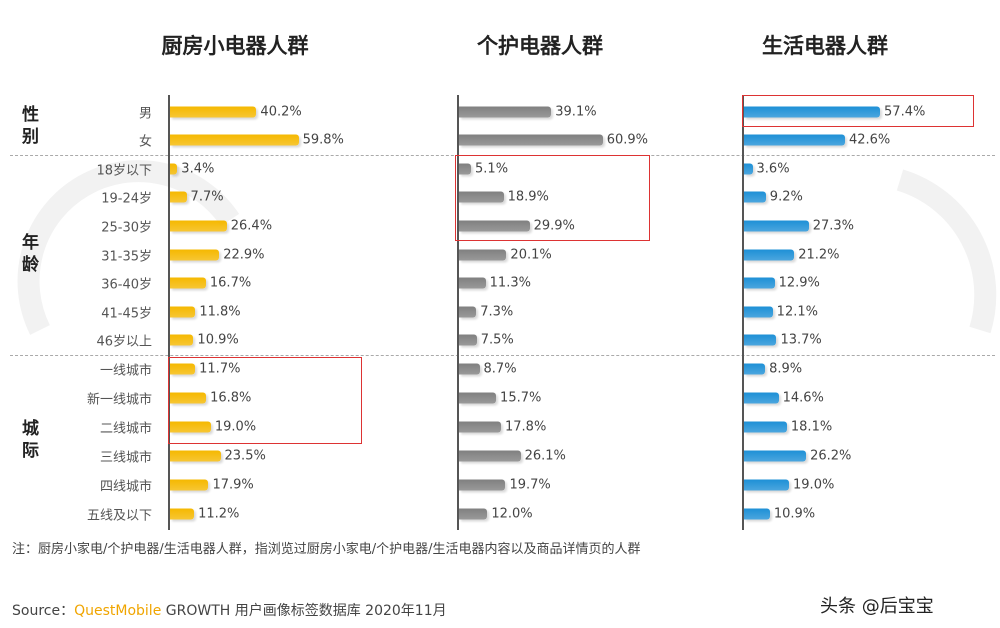  I want to click on category-label: 一线城市, so click(125, 371).